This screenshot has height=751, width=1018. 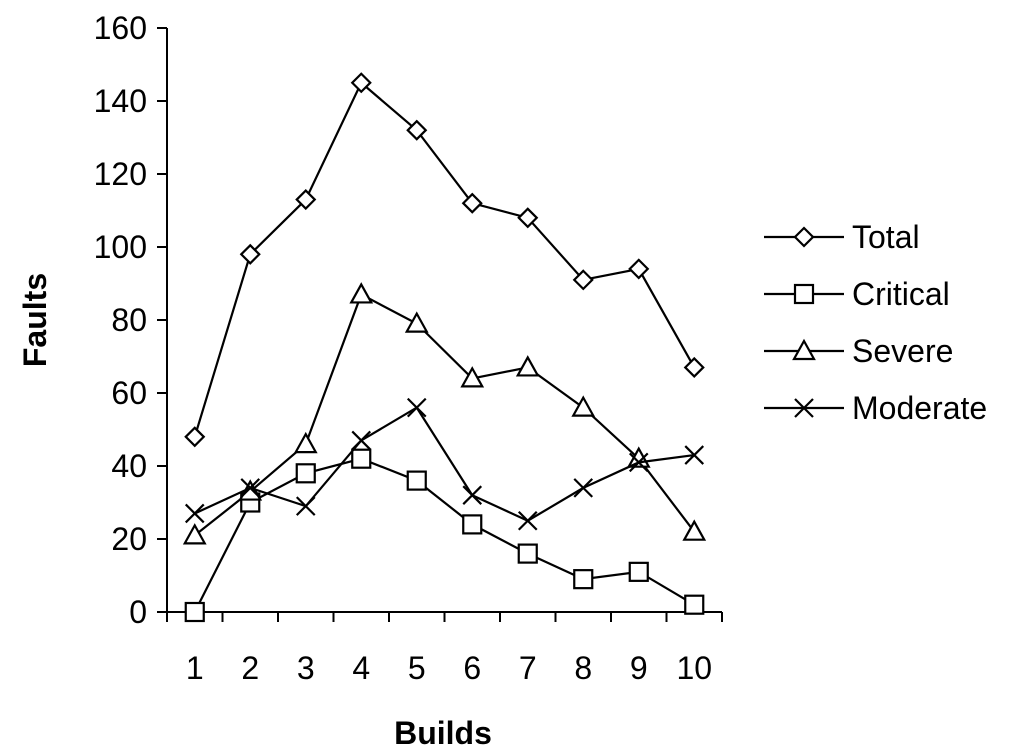 What do you see at coordinates (120, 101) in the screenshot?
I see `y-tick-label: 140` at bounding box center [120, 101].